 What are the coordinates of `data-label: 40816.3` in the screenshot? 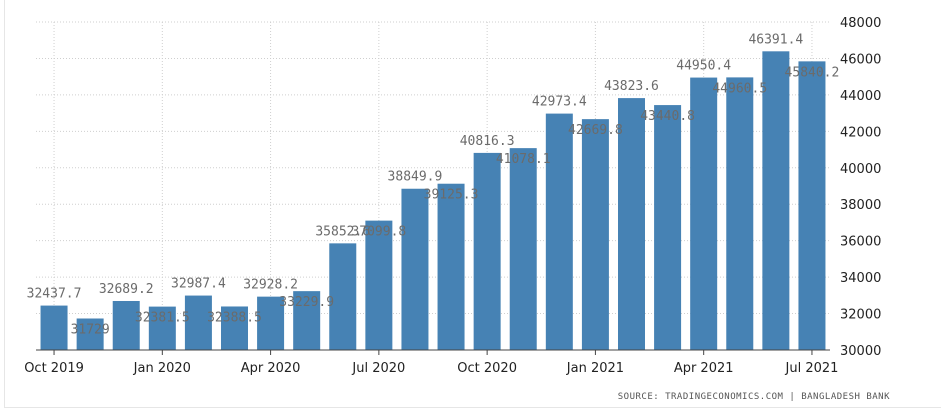 It's located at (487, 141).